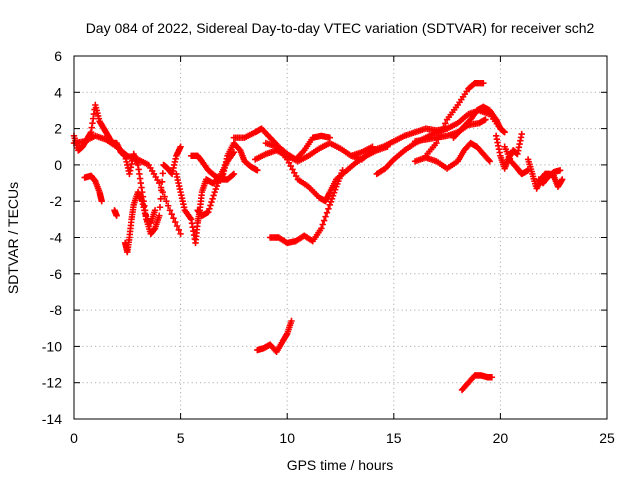 Image resolution: width=640 pixels, height=480 pixels. Describe the element at coordinates (56, 274) in the screenshot. I see `y-tick-label: -6` at that location.